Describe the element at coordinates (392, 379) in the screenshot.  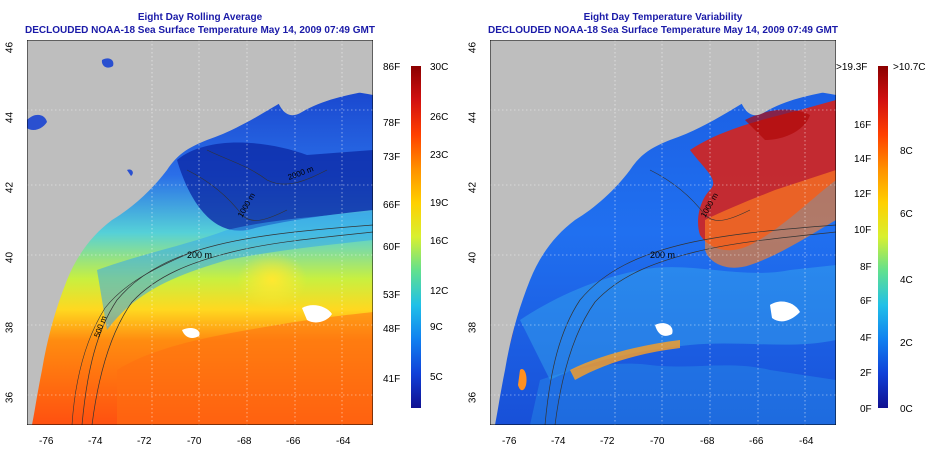
I see `colorbar-f-label: 41F` at that location.